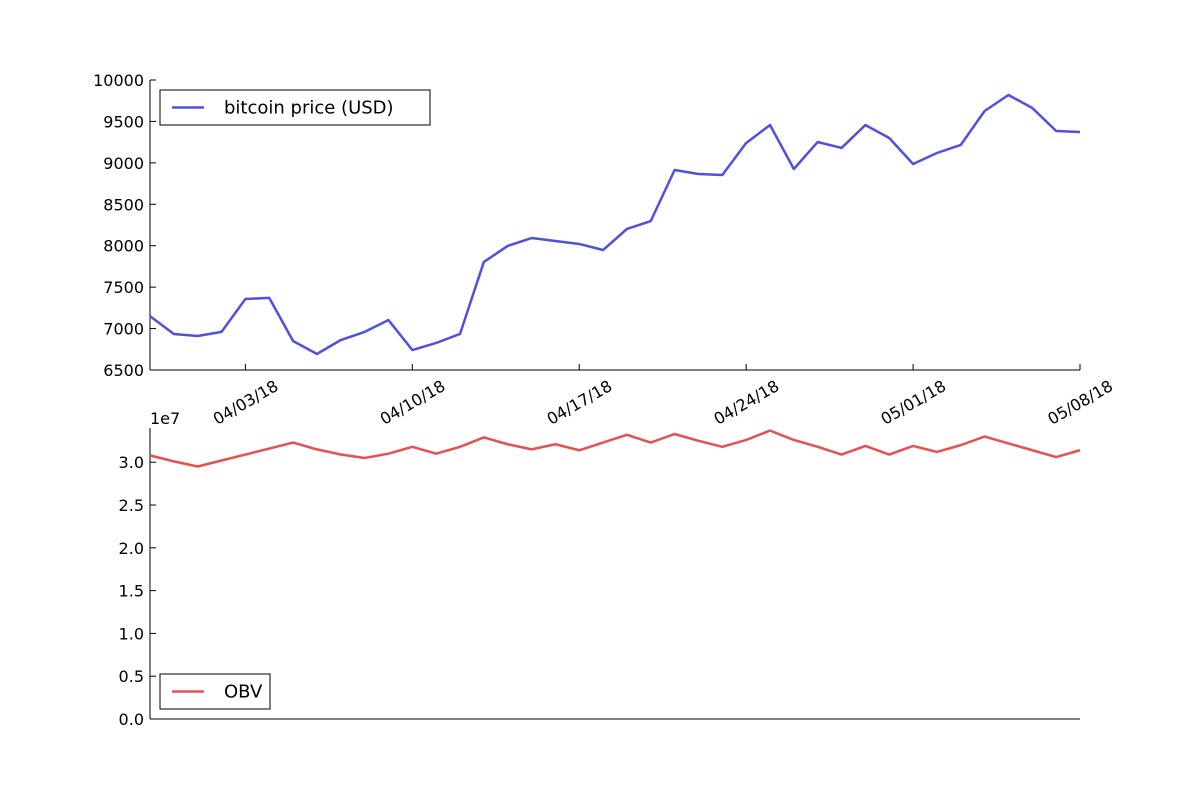 The image size is (1200, 800). What do you see at coordinates (413, 402) in the screenshot?
I see `x-tick-label: 04/10/18` at bounding box center [413, 402].